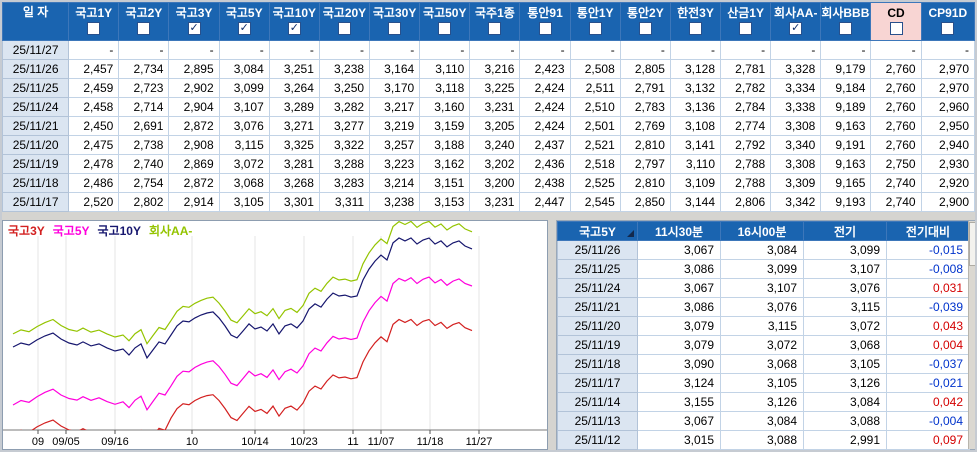 Image resolution: width=977 pixels, height=452 pixels. I want to click on checkbox-통안91, so click(545, 28).